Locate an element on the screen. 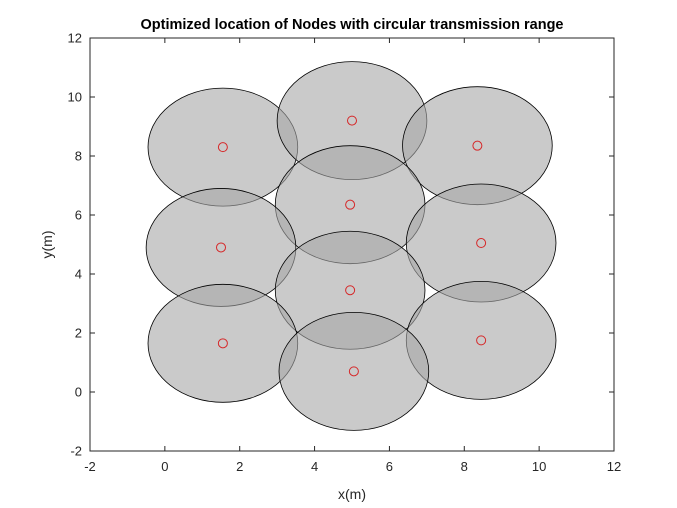 This screenshot has height=508, width=677. x-tick-label: 10 is located at coordinates (539, 466).